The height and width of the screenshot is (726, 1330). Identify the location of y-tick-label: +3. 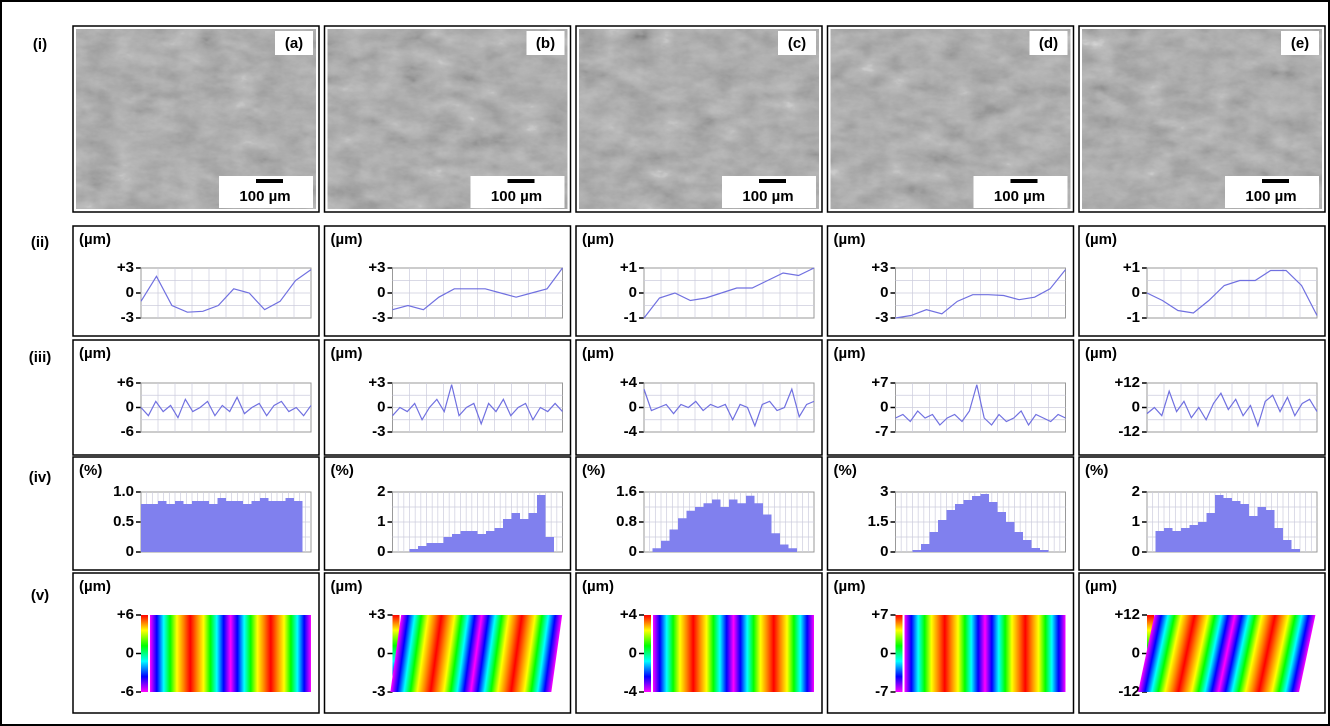
(376, 382).